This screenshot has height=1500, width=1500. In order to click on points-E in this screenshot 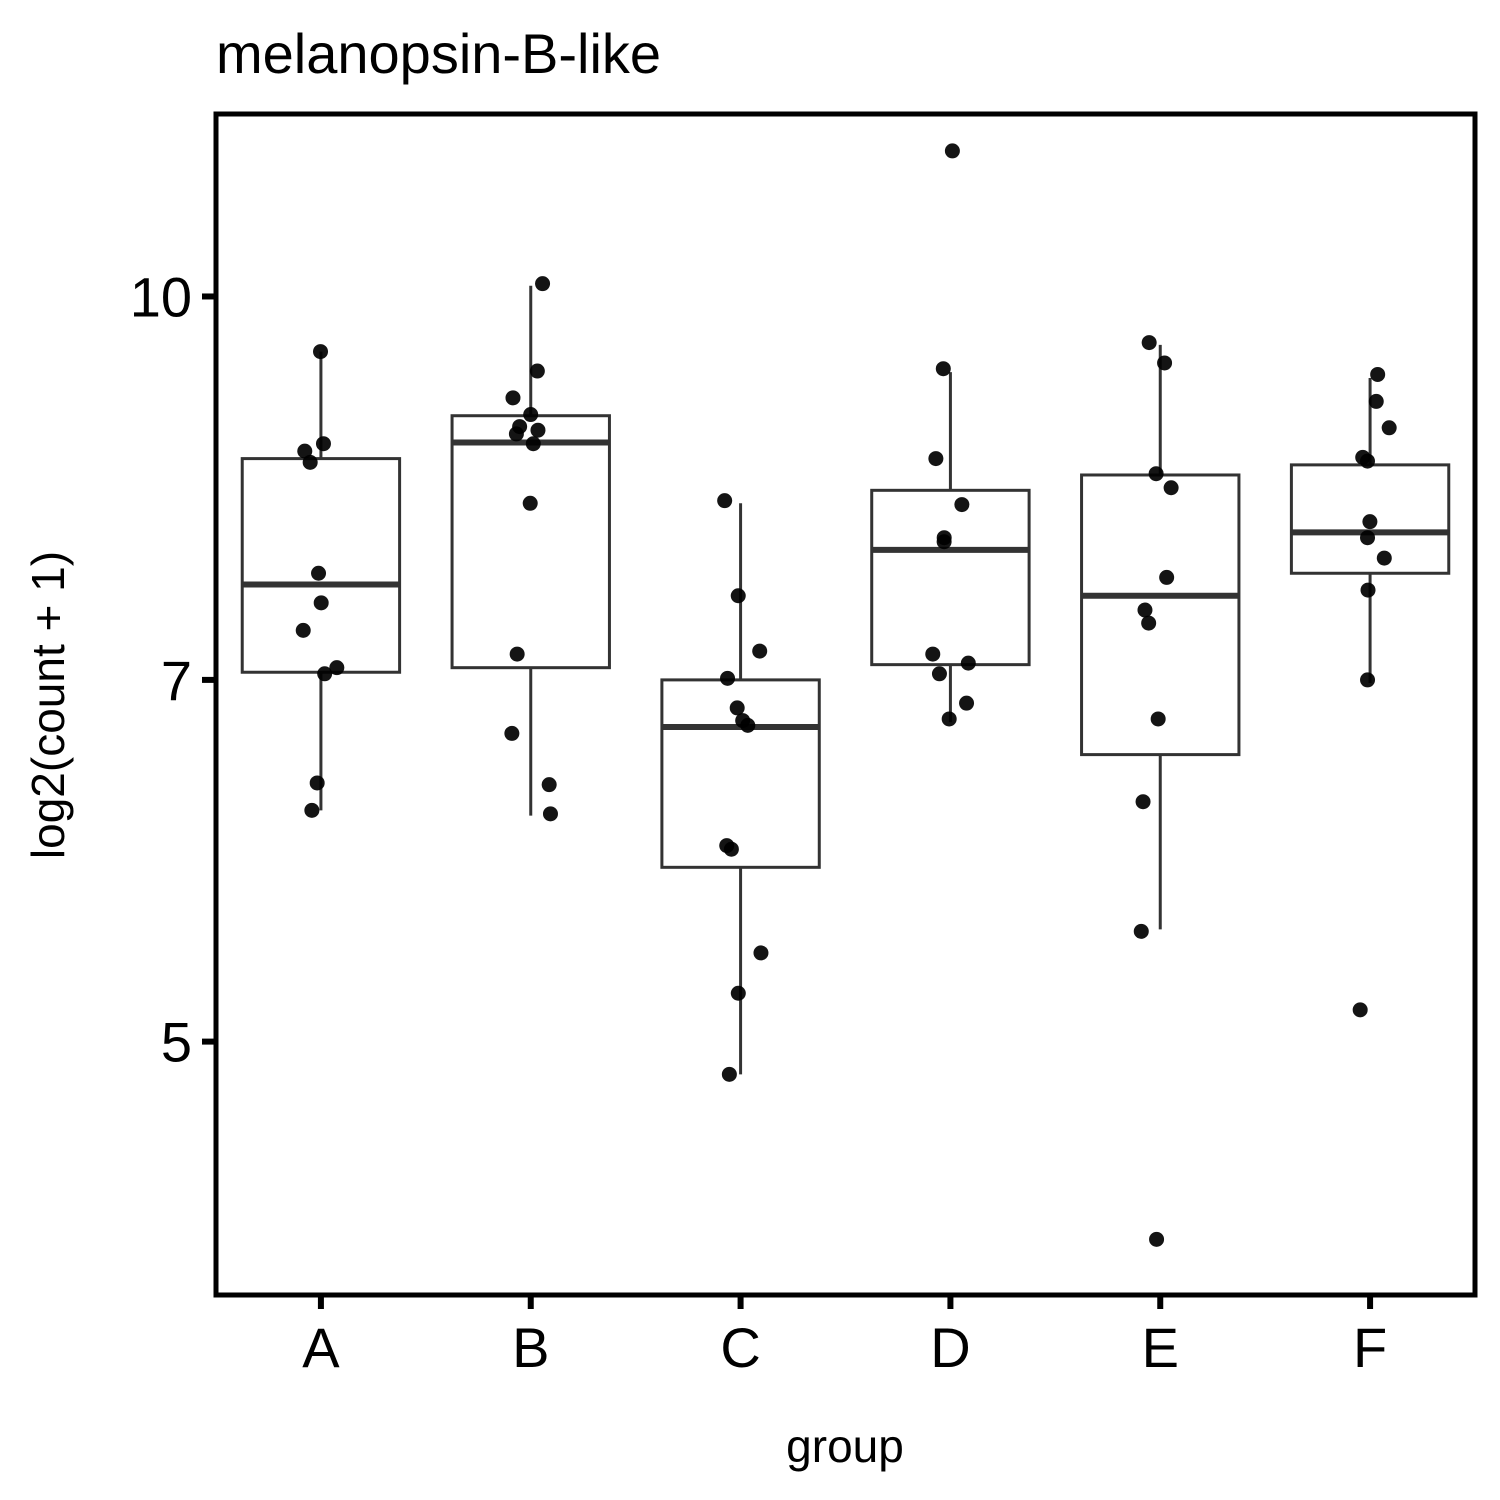, I will do `click(1156, 791)`.